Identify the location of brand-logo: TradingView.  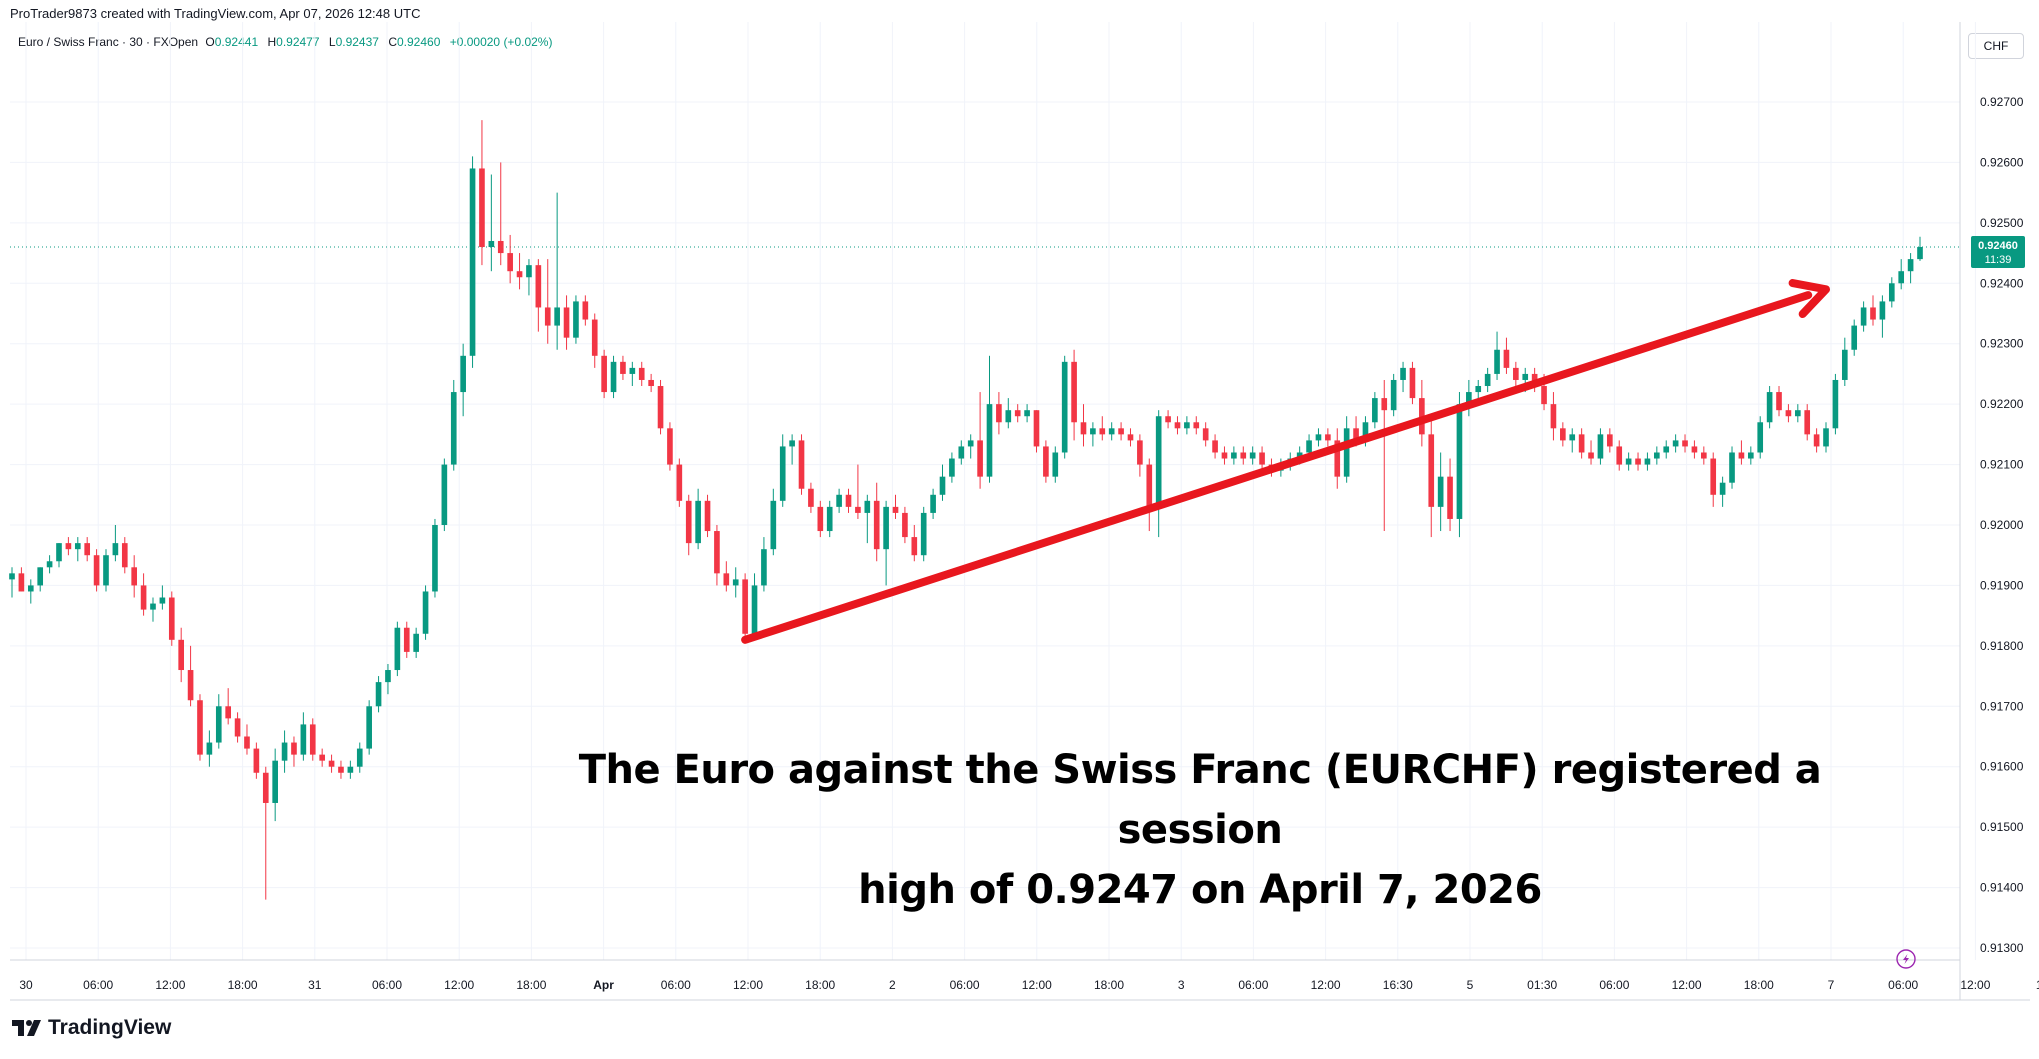
(91, 1028).